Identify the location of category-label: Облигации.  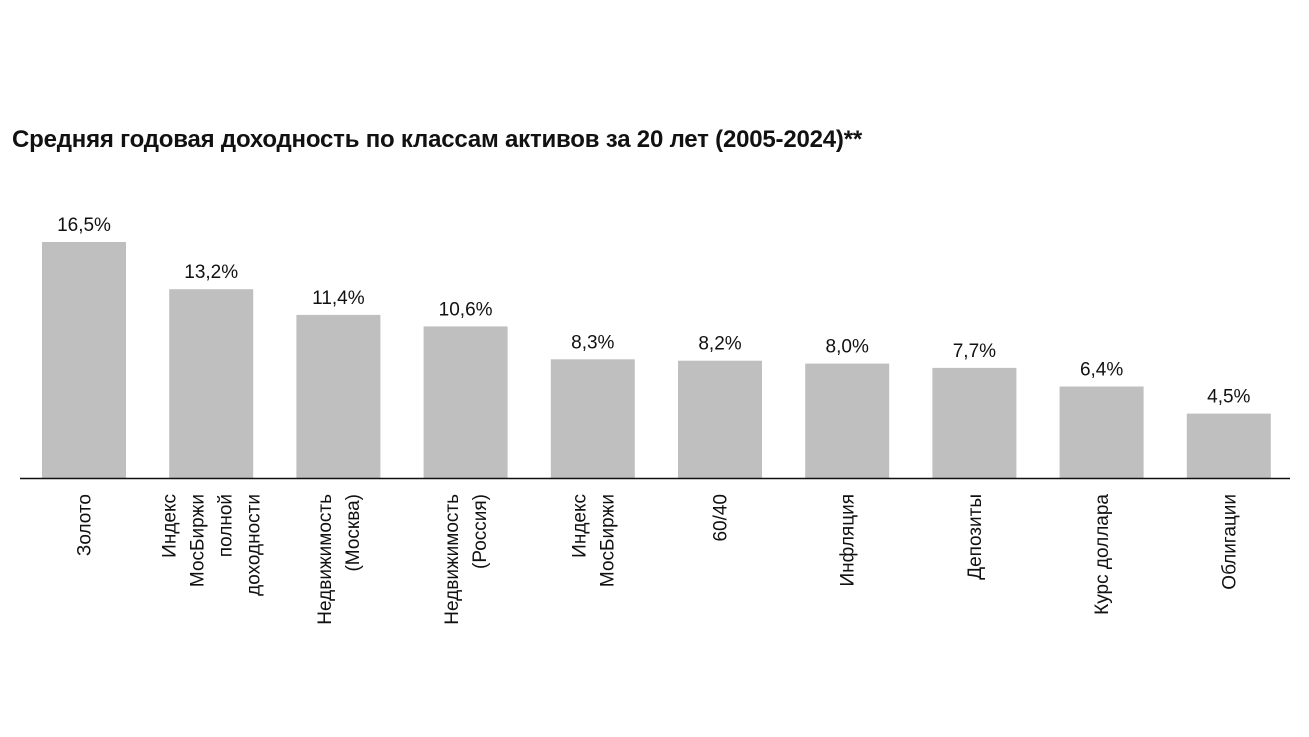
(1229, 542).